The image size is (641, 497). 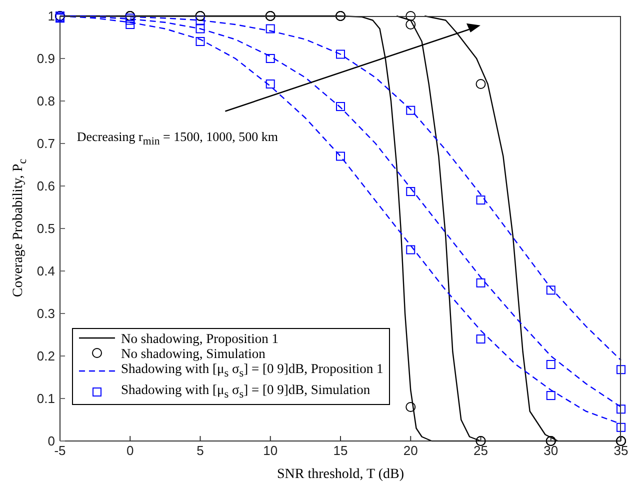 I want to click on y-tick-label: 0.9, so click(x=45, y=58).